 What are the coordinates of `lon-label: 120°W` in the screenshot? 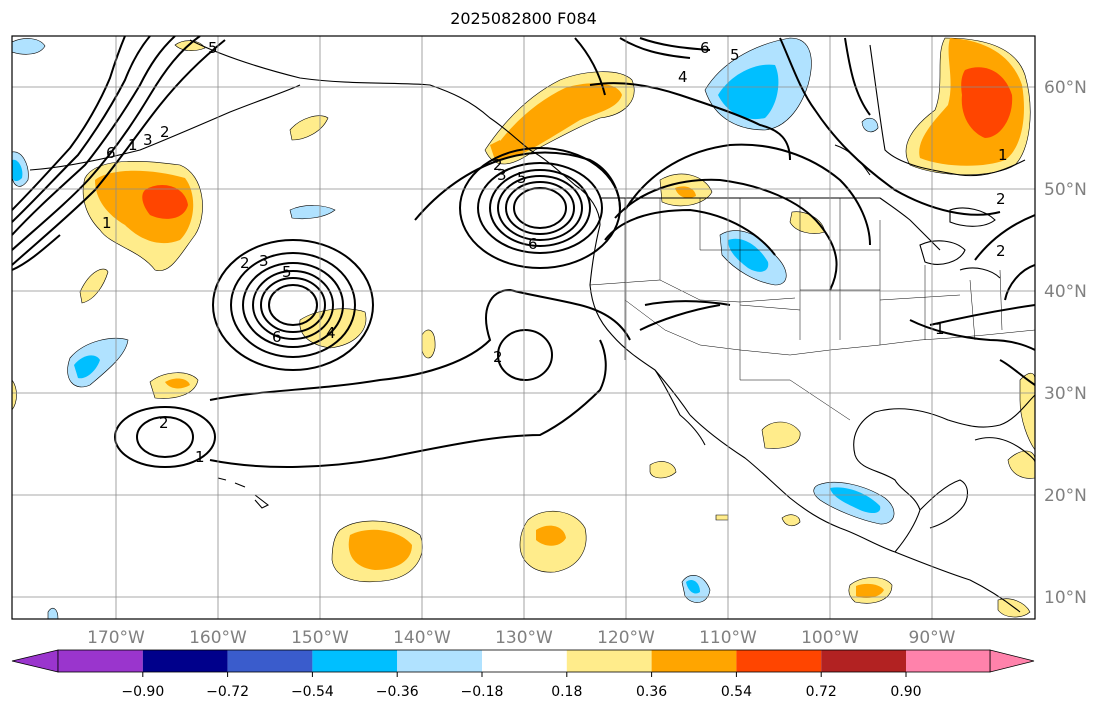 It's located at (626, 638).